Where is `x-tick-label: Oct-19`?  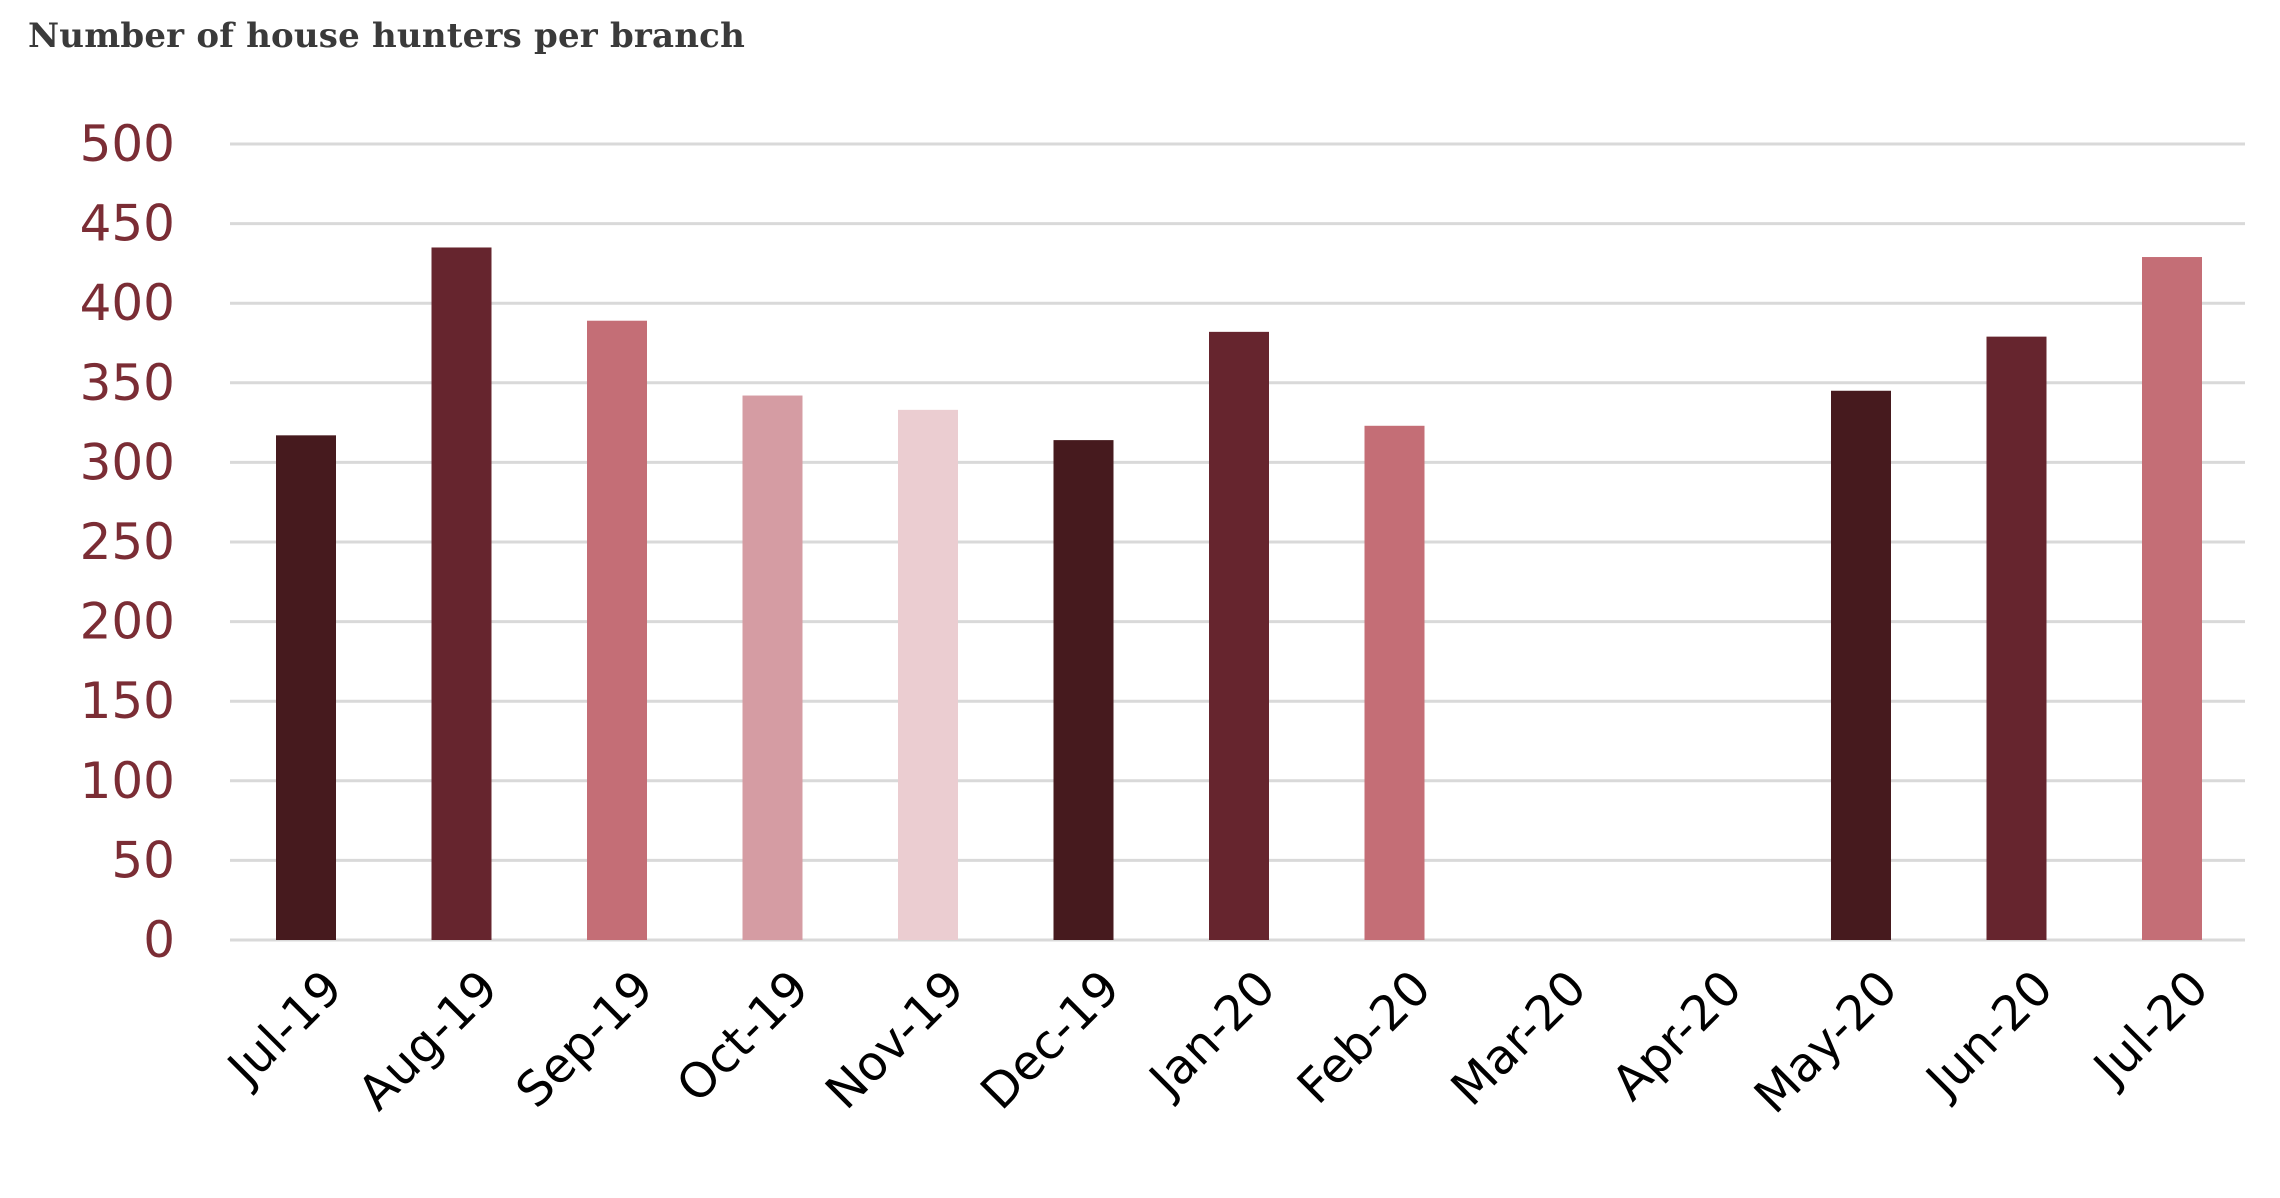 x-tick-label: Oct-19 is located at coordinates (743, 1037).